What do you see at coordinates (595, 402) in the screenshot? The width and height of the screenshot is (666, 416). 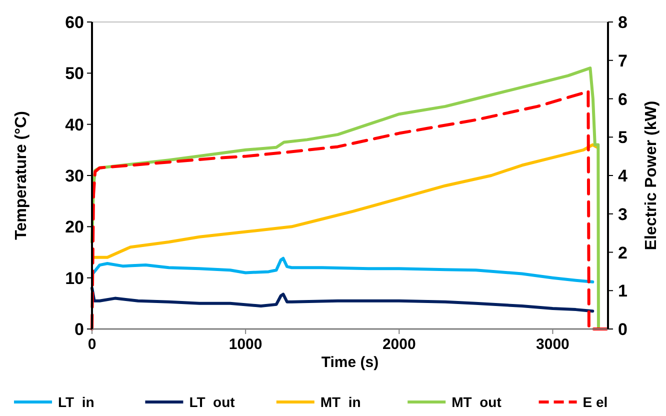 I see `legend-label: E el` at bounding box center [595, 402].